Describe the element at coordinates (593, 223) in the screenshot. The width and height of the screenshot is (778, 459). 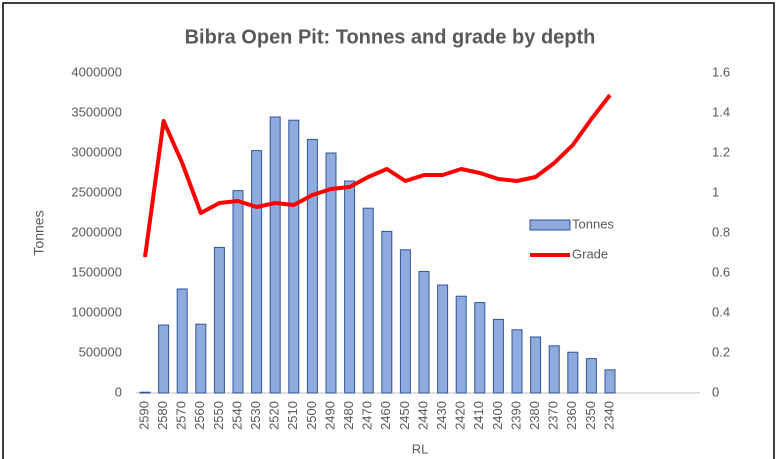
I see `legend-label: Tonnes` at that location.